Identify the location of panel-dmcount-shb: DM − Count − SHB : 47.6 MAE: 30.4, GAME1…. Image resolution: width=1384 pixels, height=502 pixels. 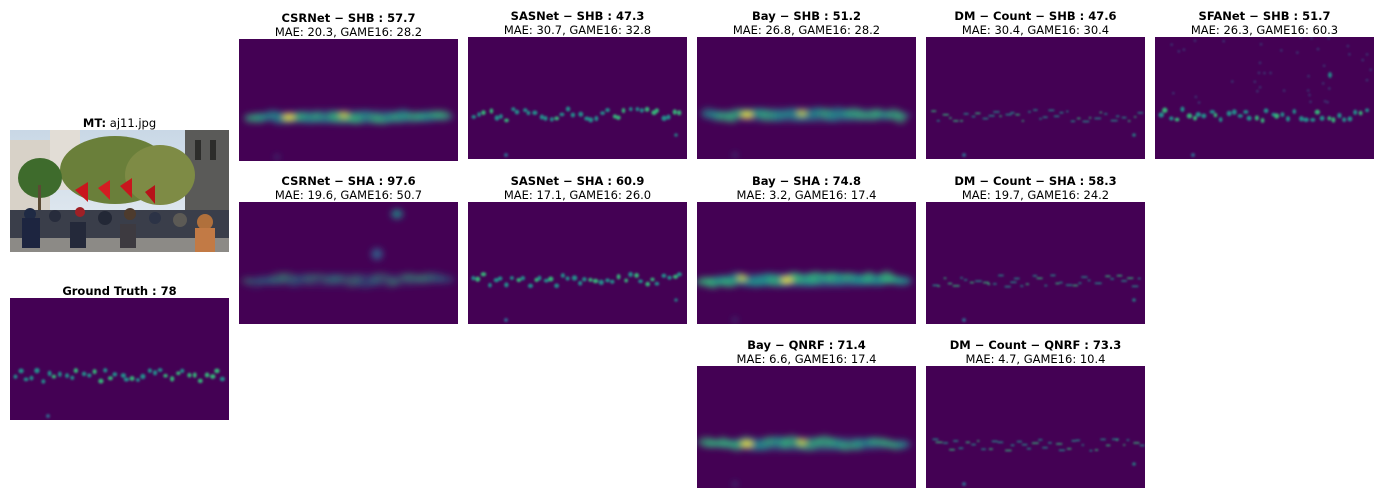
(1035, 84).